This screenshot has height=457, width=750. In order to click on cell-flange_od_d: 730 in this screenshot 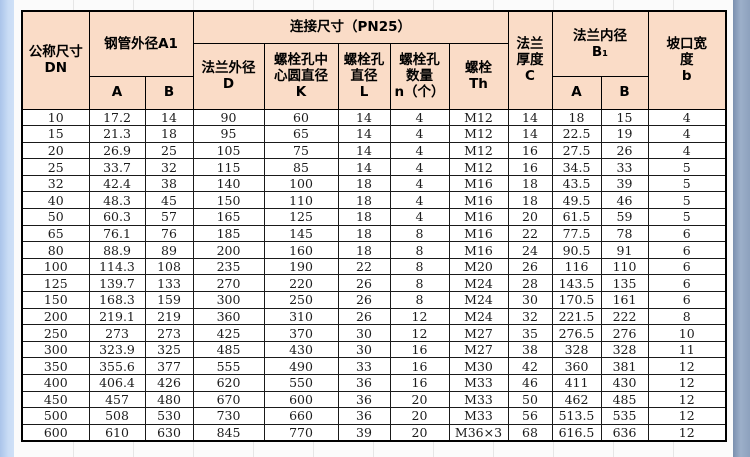, I will do `click(228, 416)`.